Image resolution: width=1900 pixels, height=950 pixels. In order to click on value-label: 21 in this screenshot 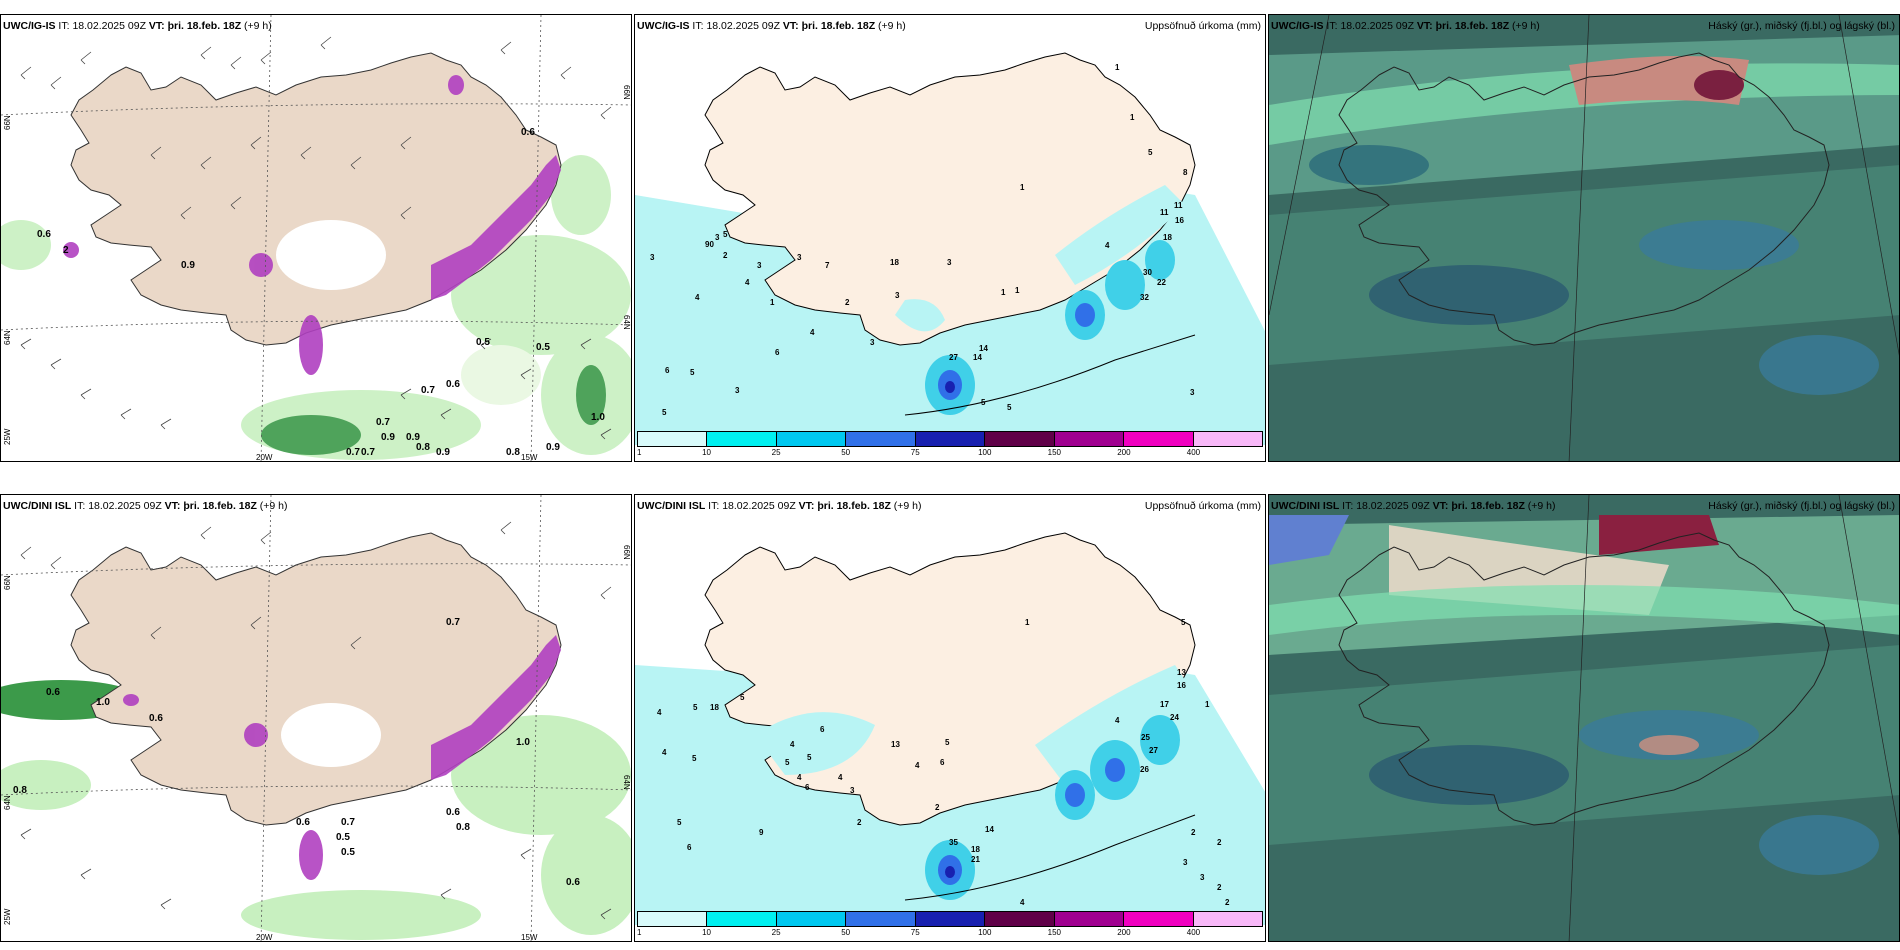, I will do `click(975, 859)`.